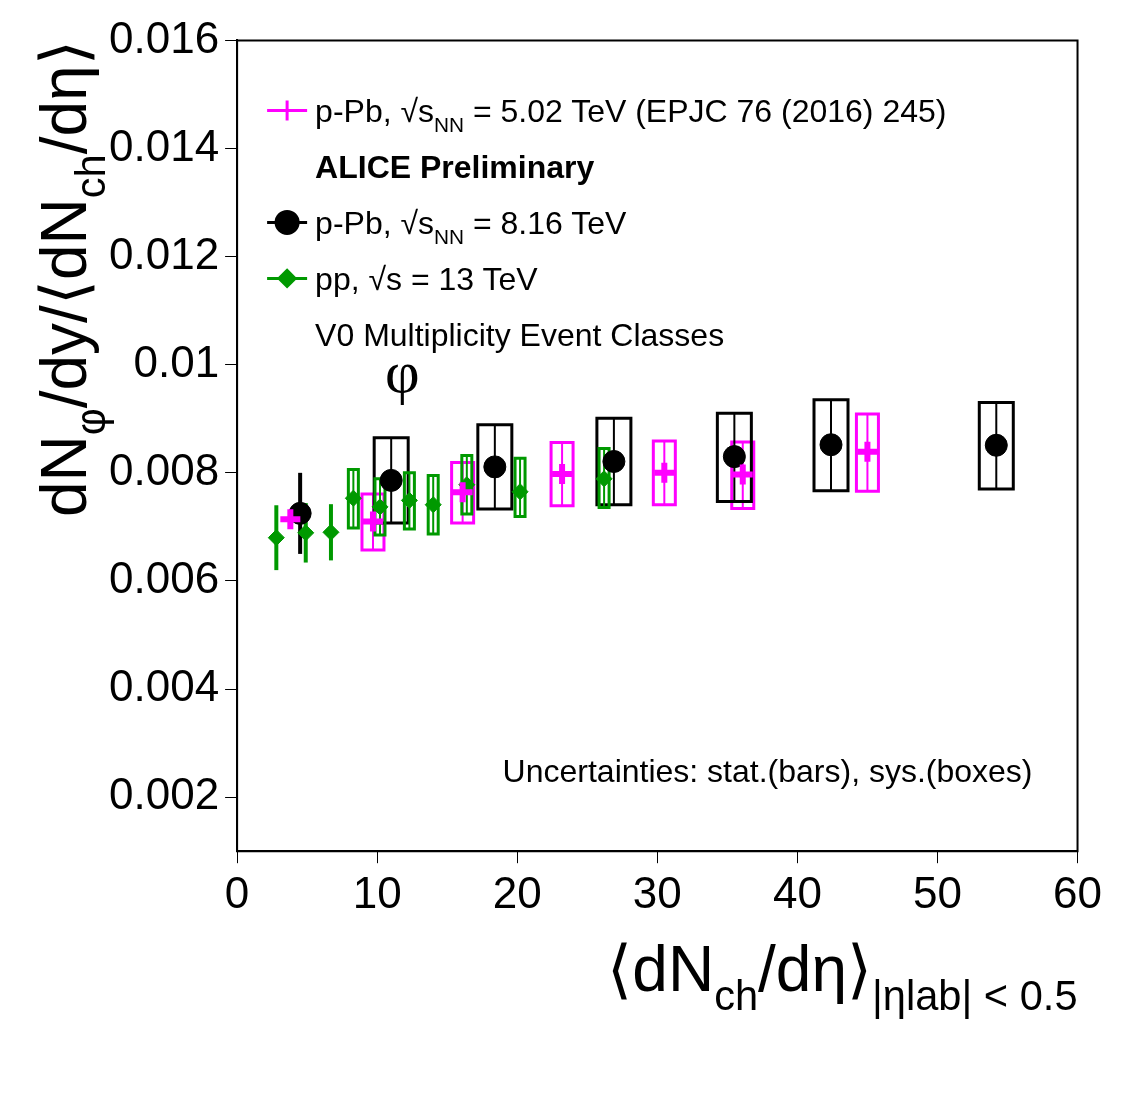  What do you see at coordinates (937, 892) in the screenshot?
I see `x-tick-label: 50` at bounding box center [937, 892].